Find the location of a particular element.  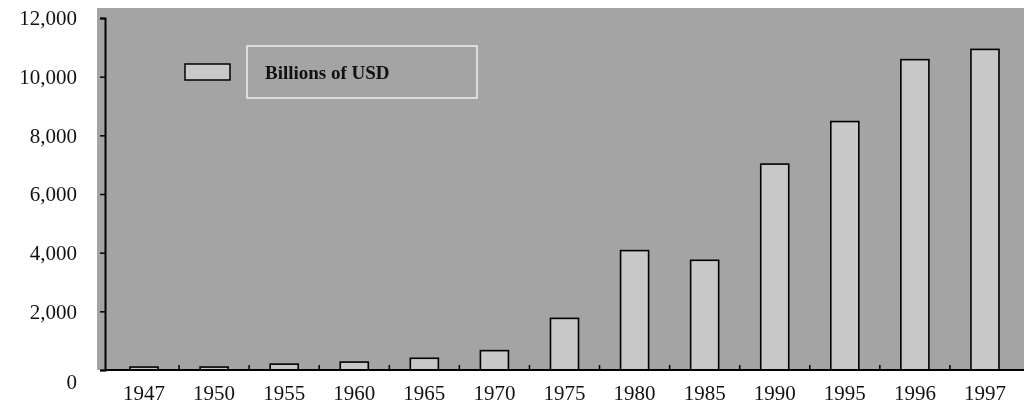

y-tick-label: 10,000 is located at coordinates (48, 76).